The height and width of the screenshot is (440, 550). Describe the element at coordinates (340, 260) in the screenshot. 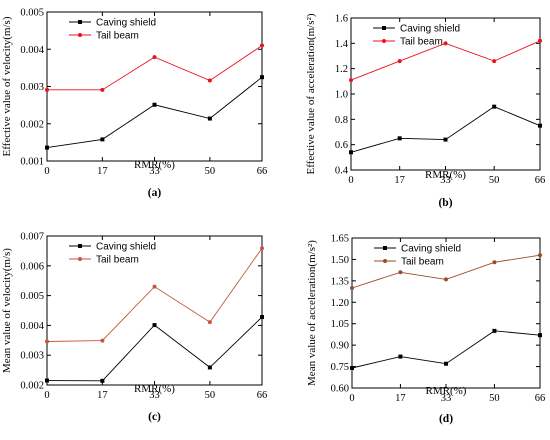

I see `y-tick-label: 1.50` at that location.